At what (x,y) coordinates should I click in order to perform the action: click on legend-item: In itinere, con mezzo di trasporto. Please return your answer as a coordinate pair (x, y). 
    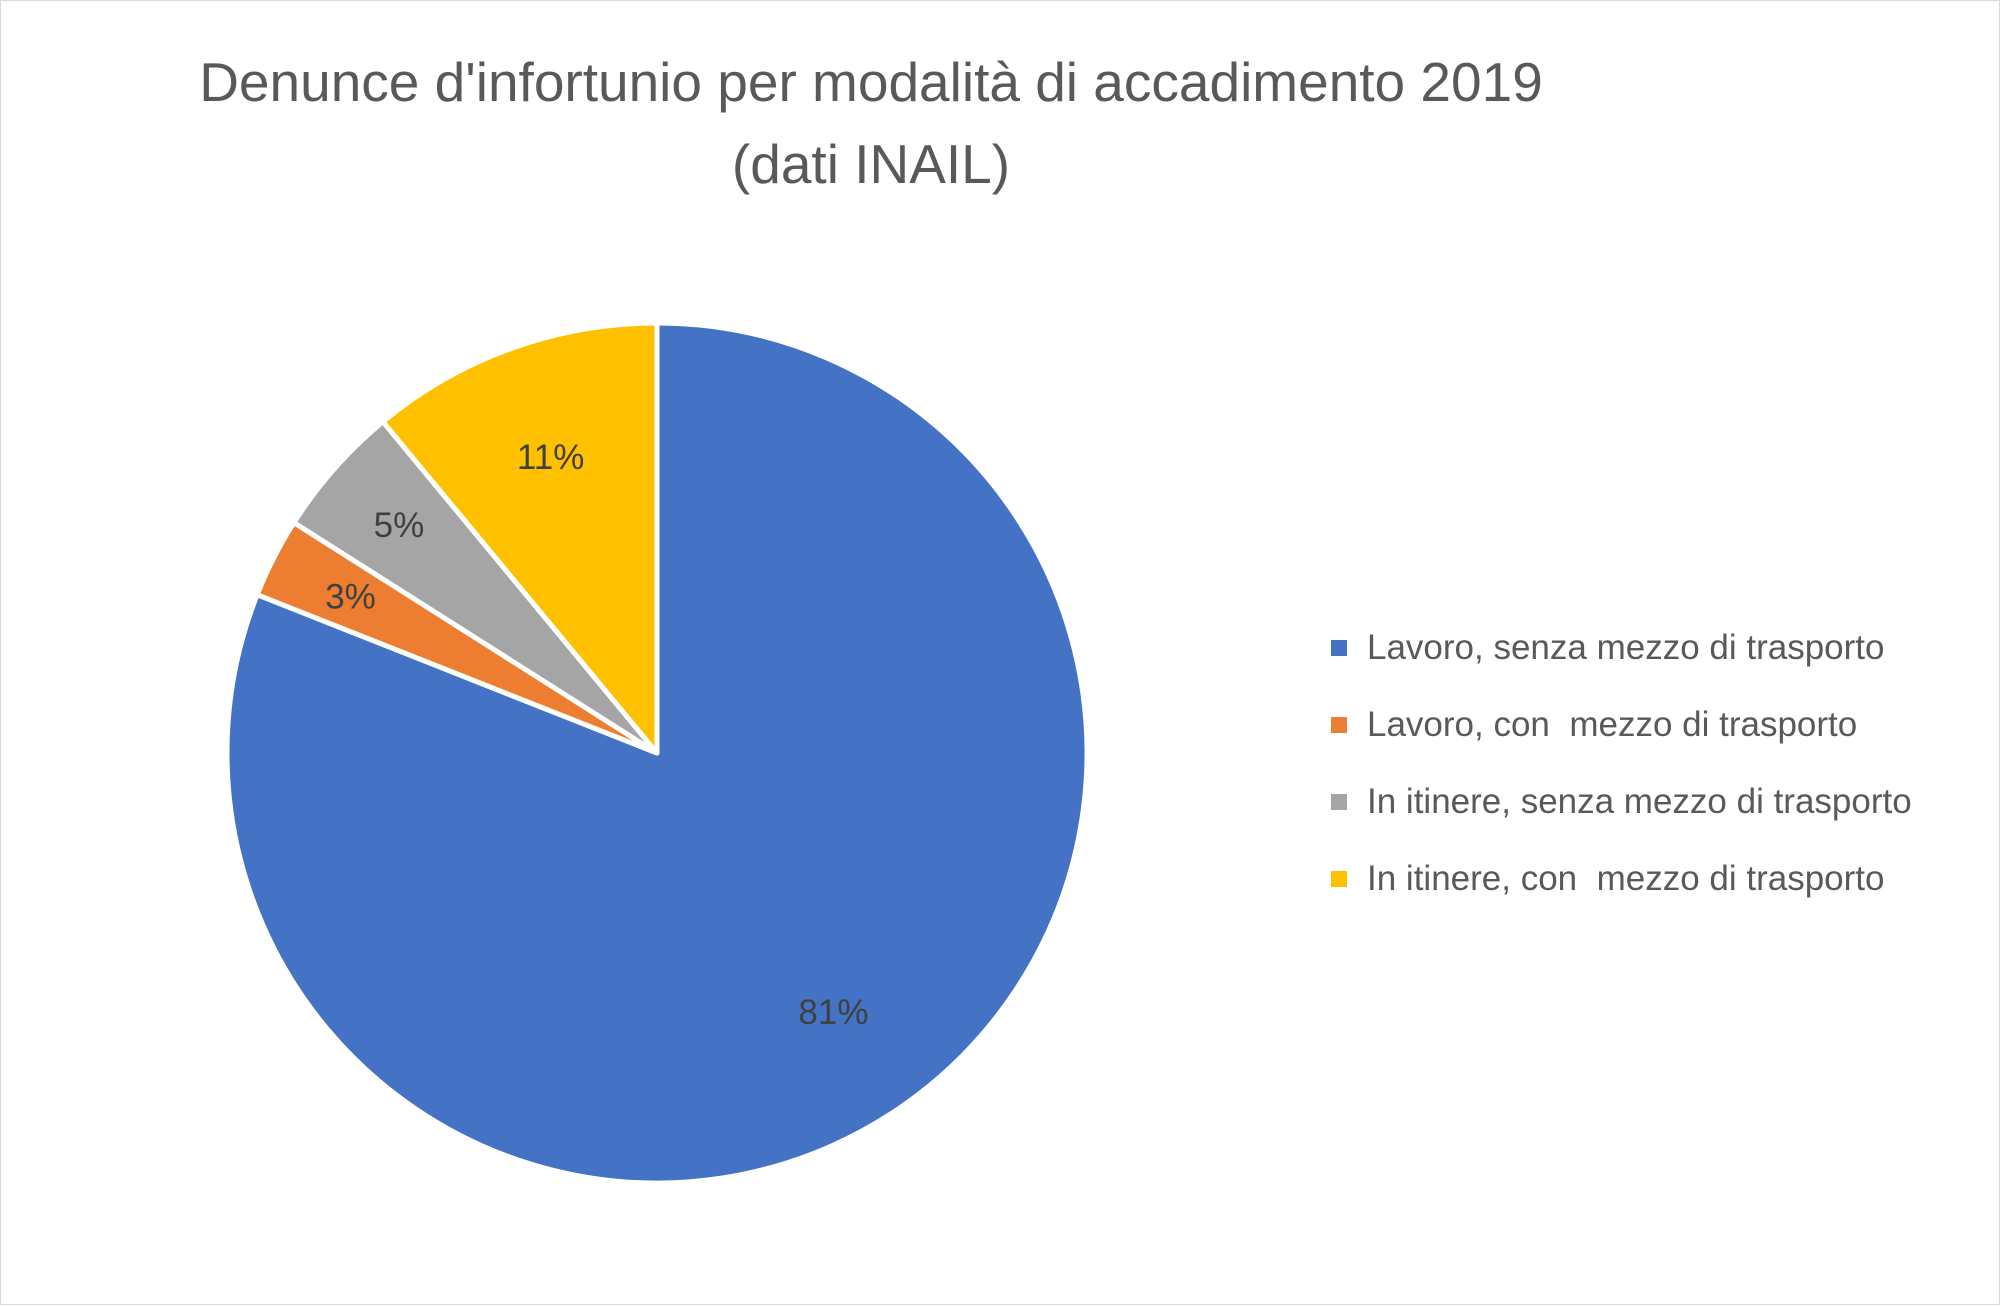
    Looking at the image, I should click on (1621, 878).